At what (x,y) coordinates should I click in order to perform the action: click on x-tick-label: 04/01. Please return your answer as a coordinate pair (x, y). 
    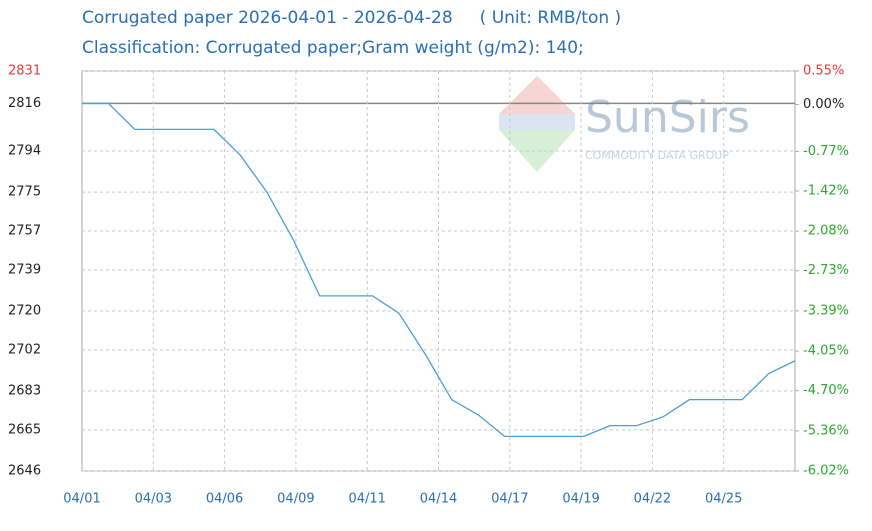
    Looking at the image, I should click on (81, 499).